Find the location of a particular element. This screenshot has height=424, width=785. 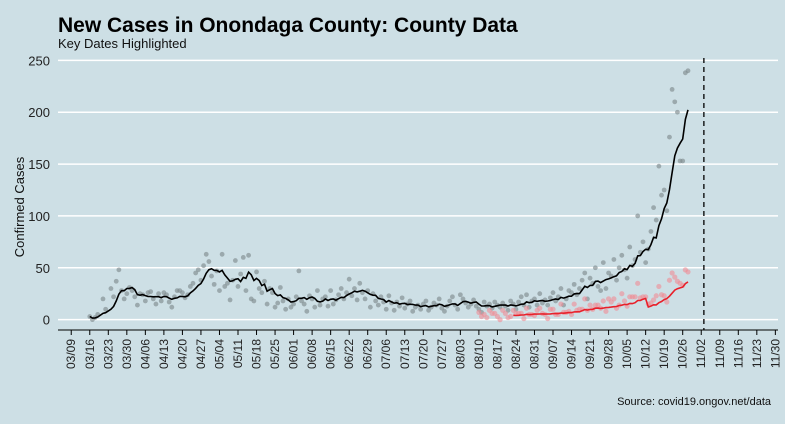

x-tick-label: 04/20 is located at coordinates (182, 354).